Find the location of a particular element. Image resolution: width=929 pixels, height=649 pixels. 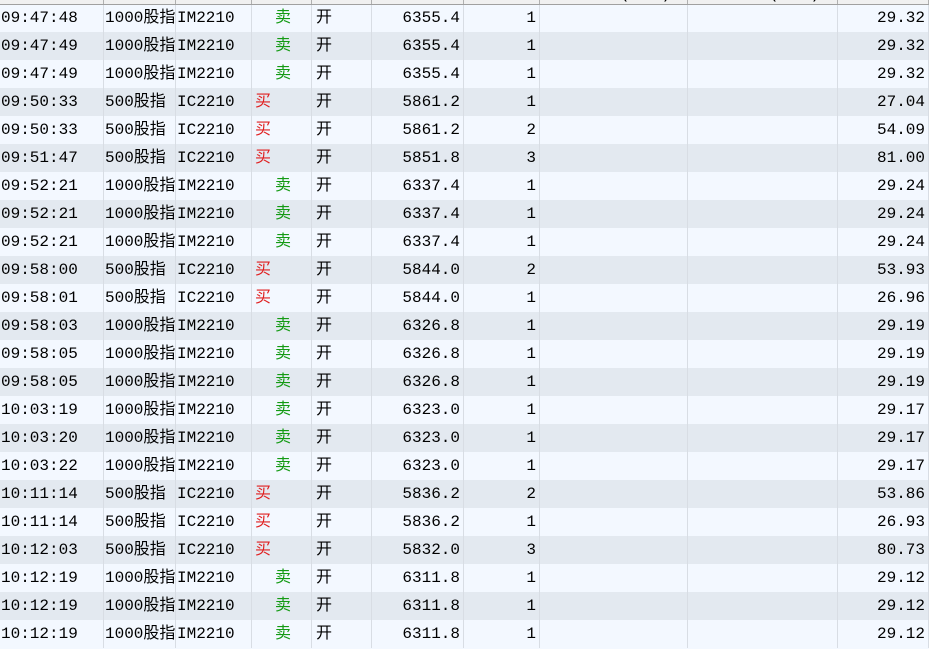

column-header: 平仓盈亏(逐笔) is located at coordinates (614, 2).